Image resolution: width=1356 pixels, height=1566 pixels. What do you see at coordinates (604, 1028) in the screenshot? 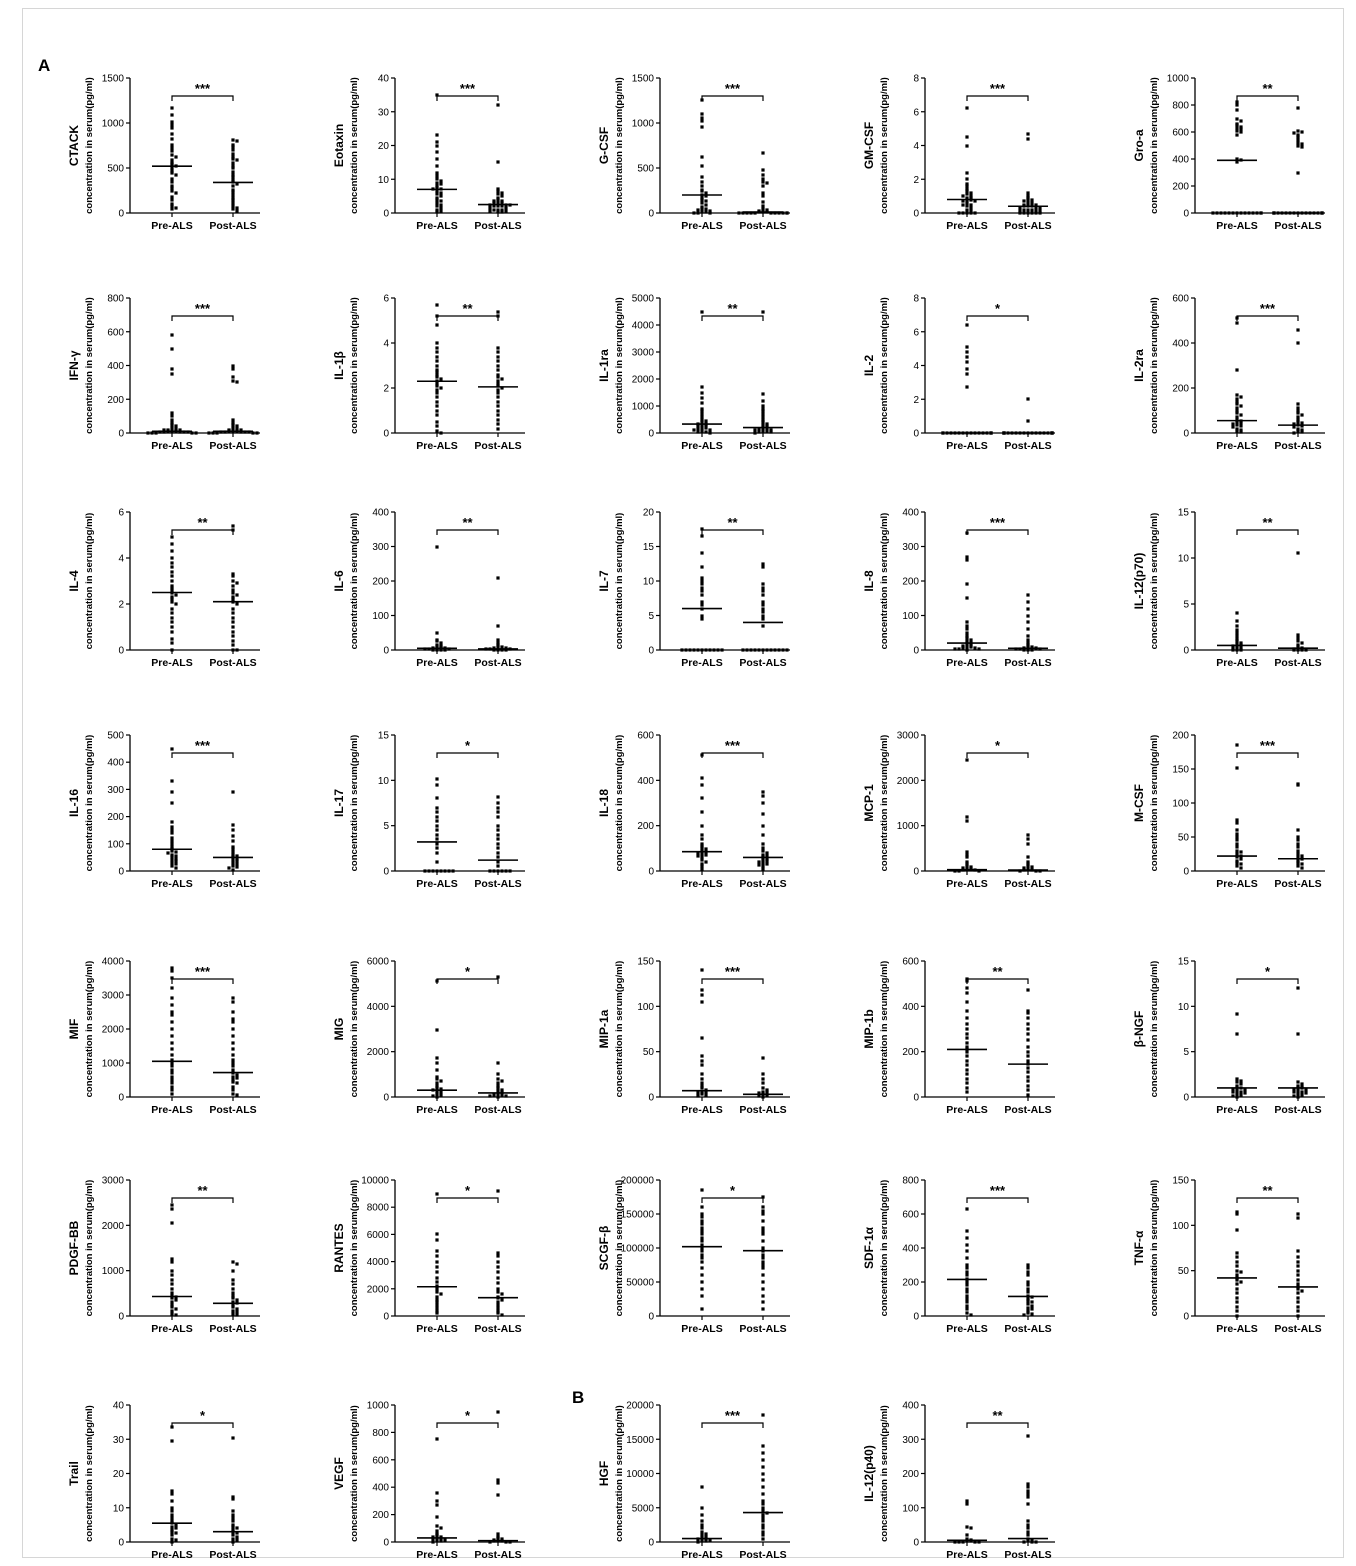
I see `y-axis-title: MIP-1a` at bounding box center [604, 1028].